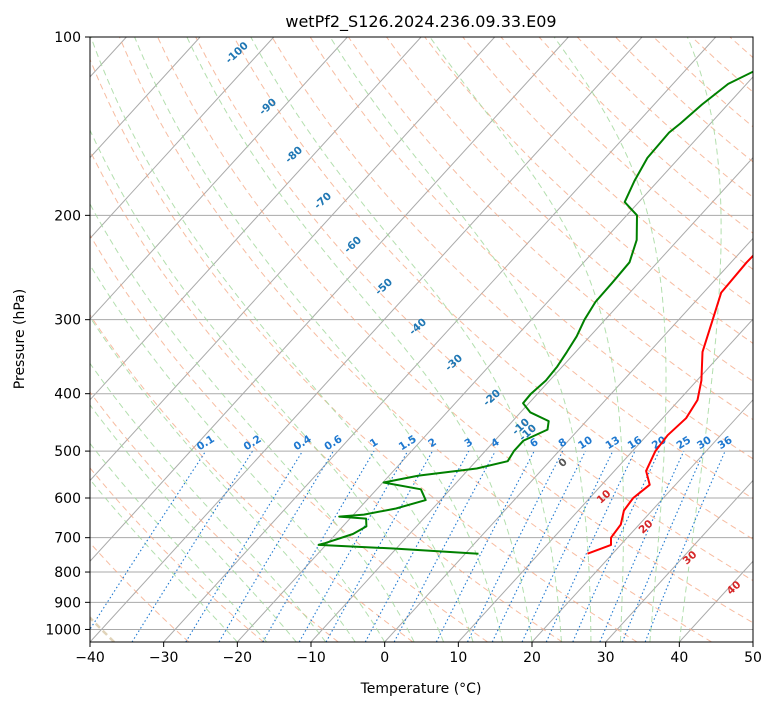 The image size is (775, 708). Describe the element at coordinates (408, 443) in the screenshot. I see `mixing-ratio-label: 1.5` at that location.